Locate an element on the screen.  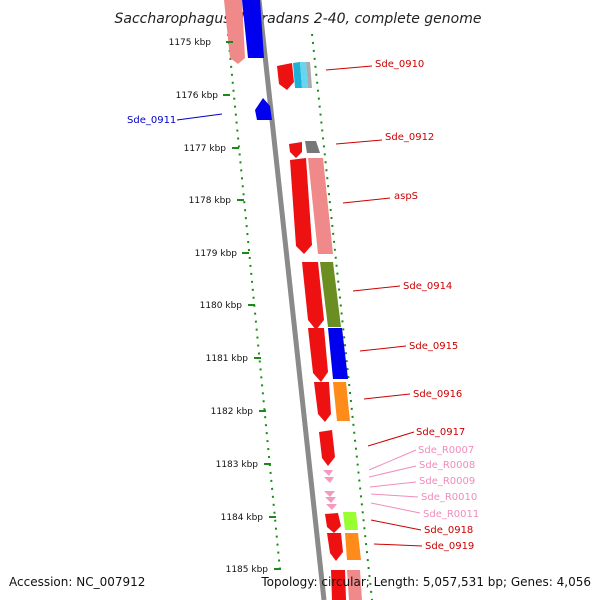
tick-label: 1177 kbp is located at coordinates (205, 149).